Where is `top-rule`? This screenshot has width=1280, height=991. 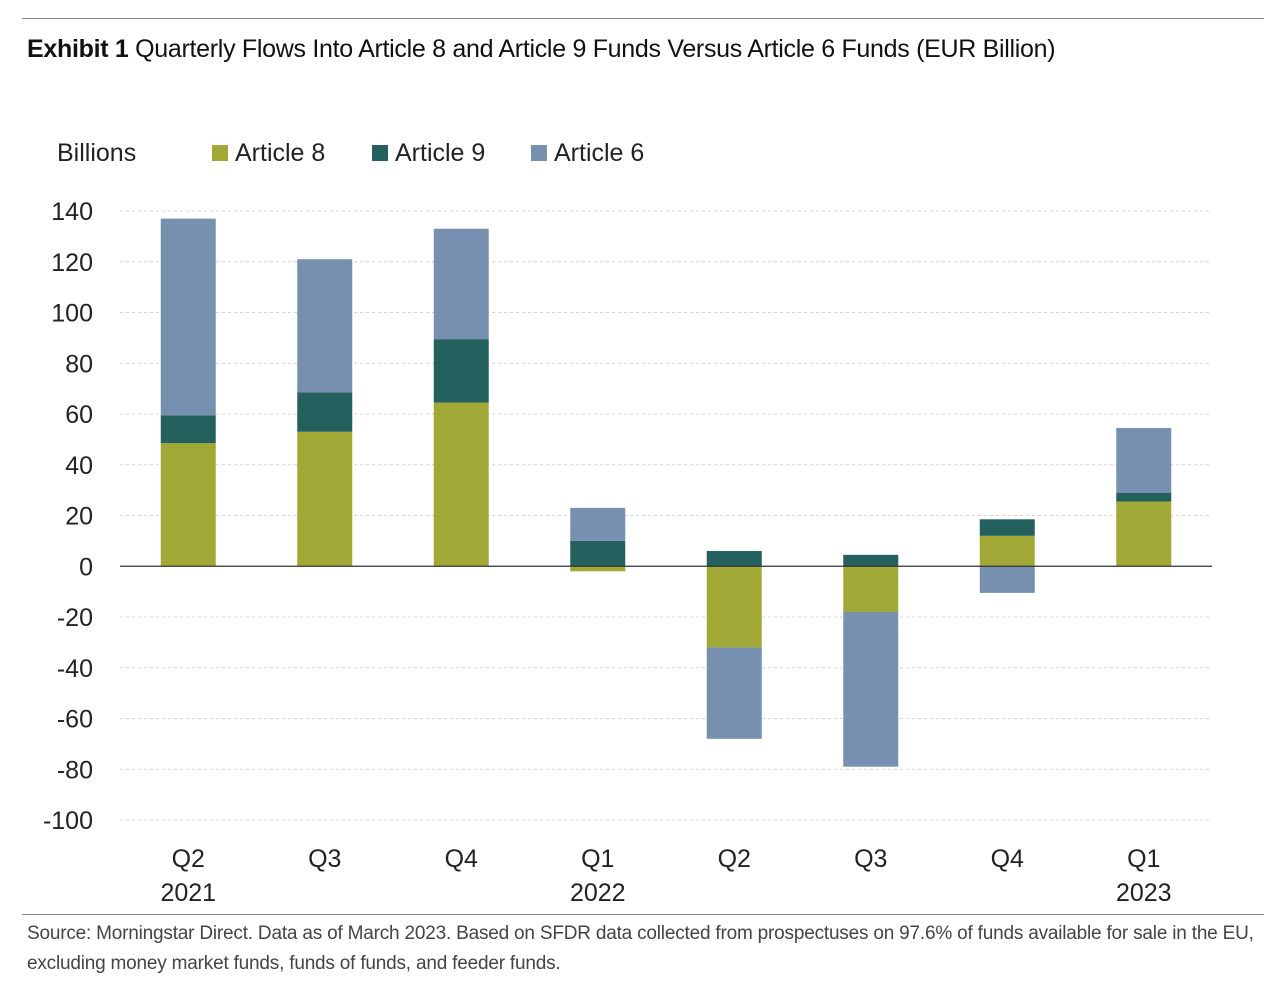 top-rule is located at coordinates (643, 18).